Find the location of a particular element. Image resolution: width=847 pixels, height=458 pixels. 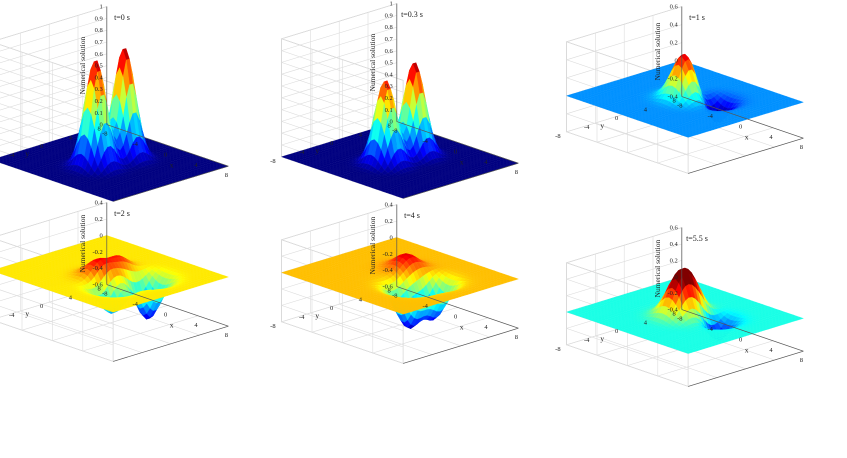

panel-title: t=5.5 s is located at coordinates (697, 238).